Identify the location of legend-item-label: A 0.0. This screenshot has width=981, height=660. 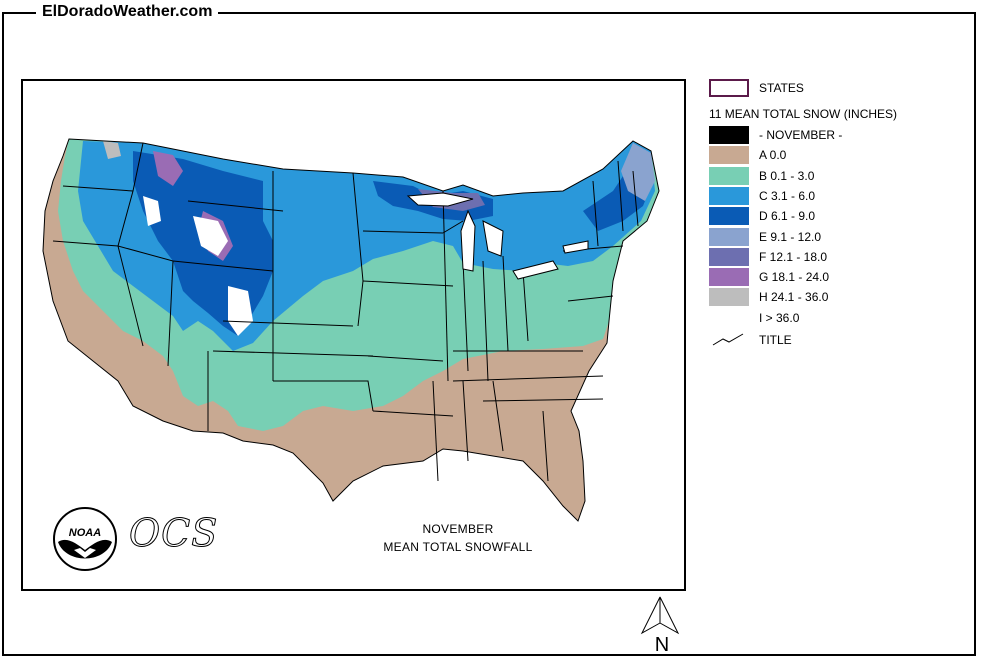
(773, 155).